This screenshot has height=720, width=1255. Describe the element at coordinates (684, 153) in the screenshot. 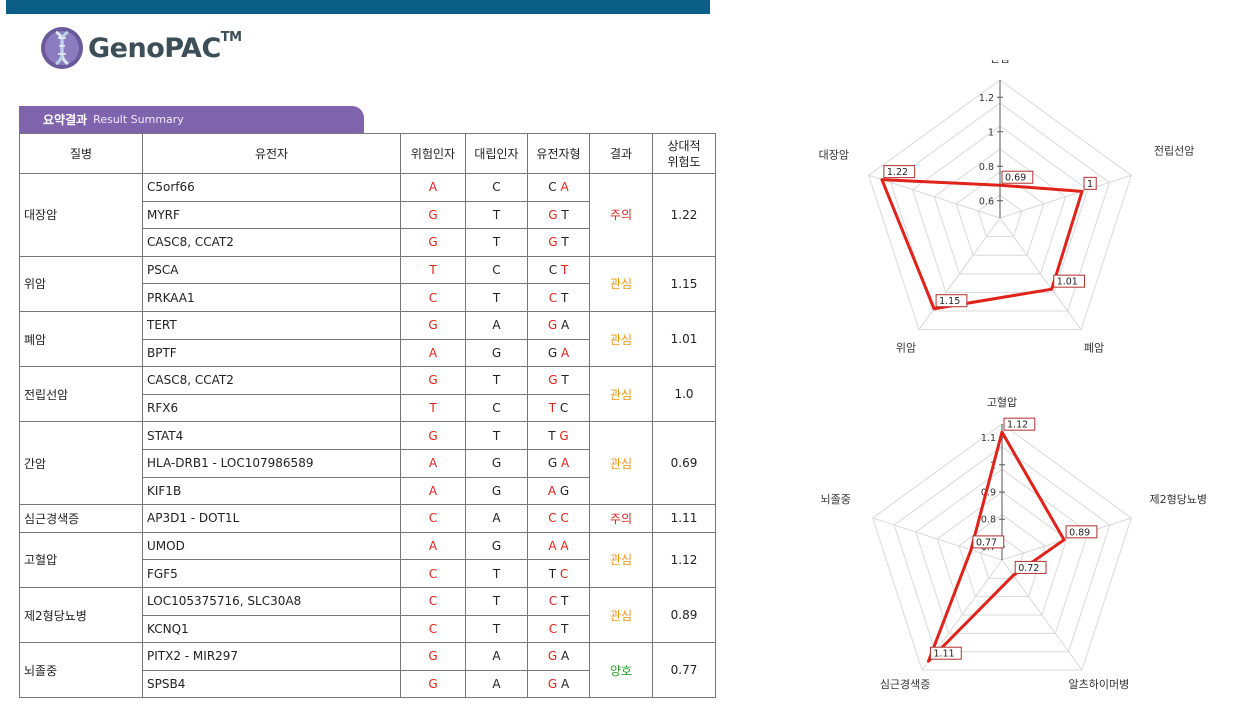

I see `col-relative-risk: 상대적 위험도` at that location.